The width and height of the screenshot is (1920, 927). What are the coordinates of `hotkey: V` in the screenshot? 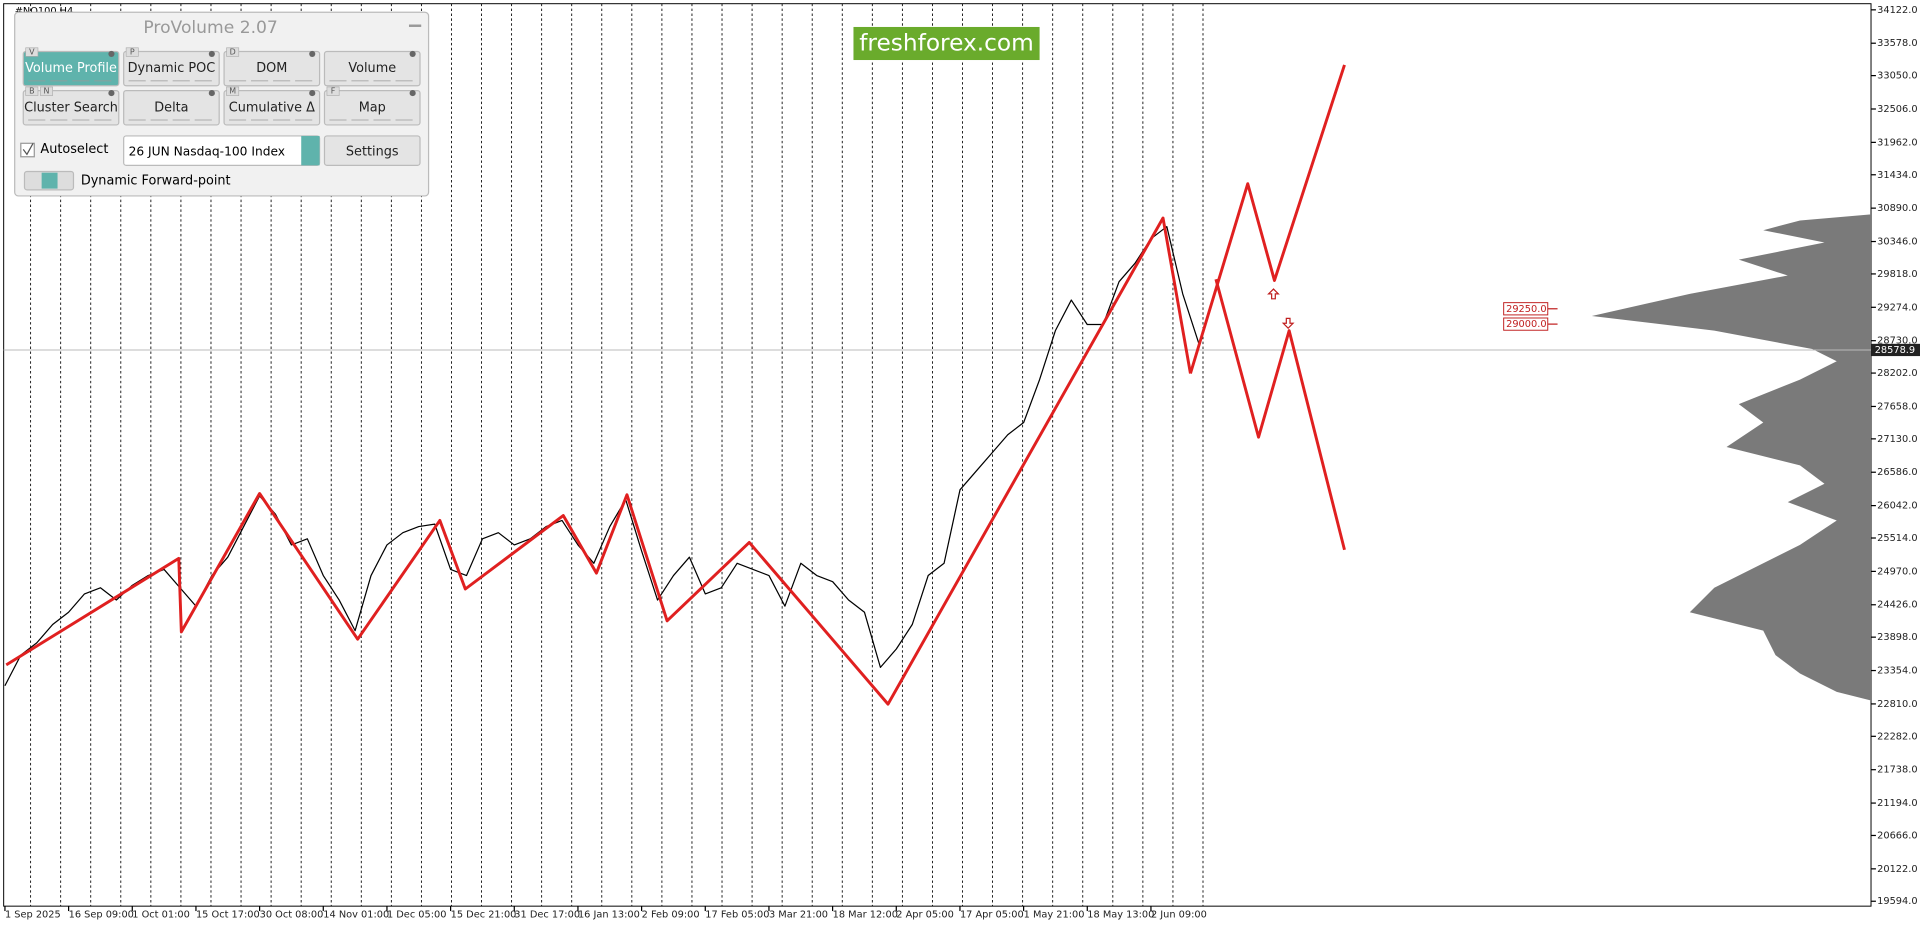 It's located at (32, 52).